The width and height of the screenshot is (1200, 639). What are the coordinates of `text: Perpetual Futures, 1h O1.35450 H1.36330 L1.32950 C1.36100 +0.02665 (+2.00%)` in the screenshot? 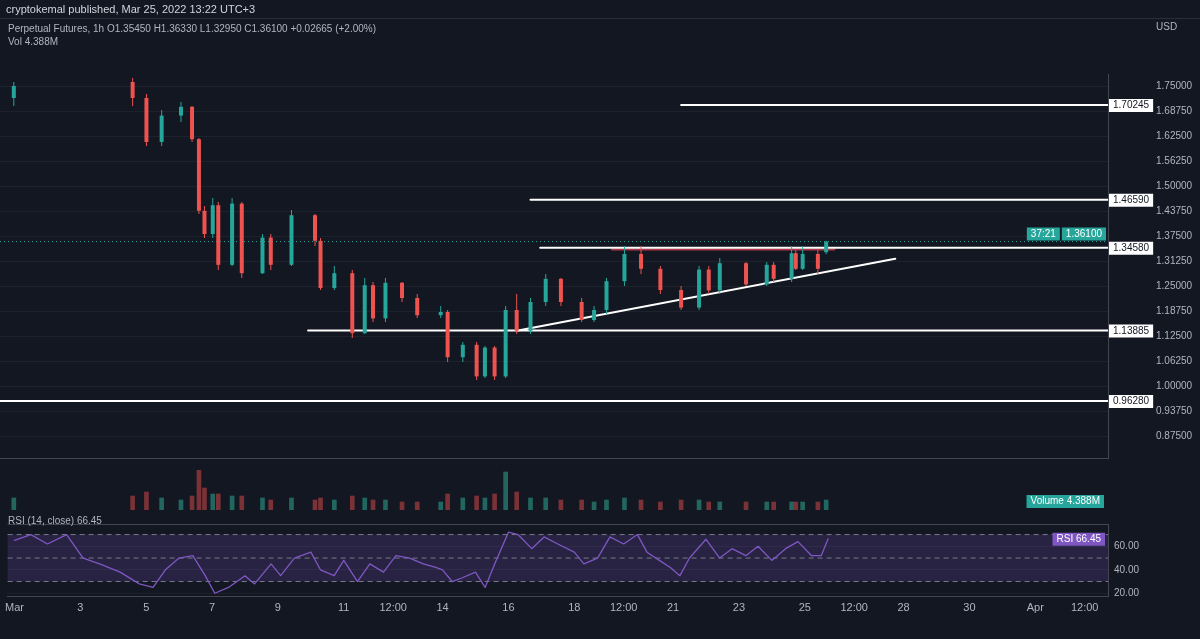 It's located at (192, 28).